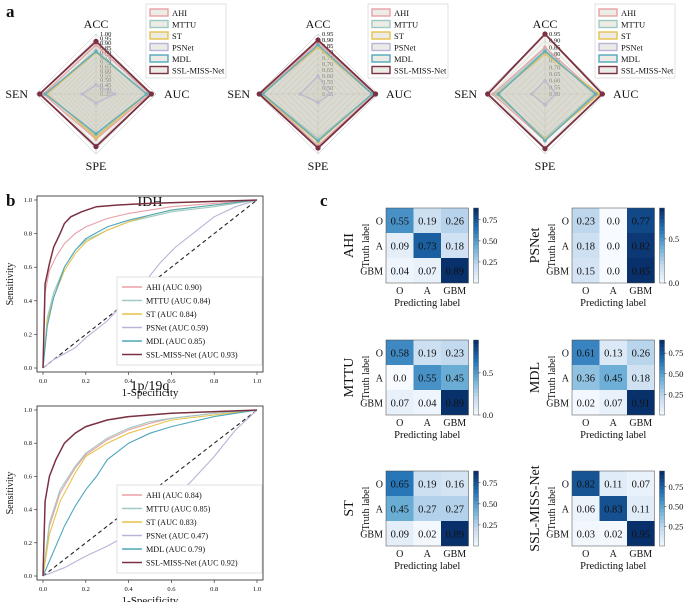  I want to click on radar-tick-label: 0.55, so click(105, 76).